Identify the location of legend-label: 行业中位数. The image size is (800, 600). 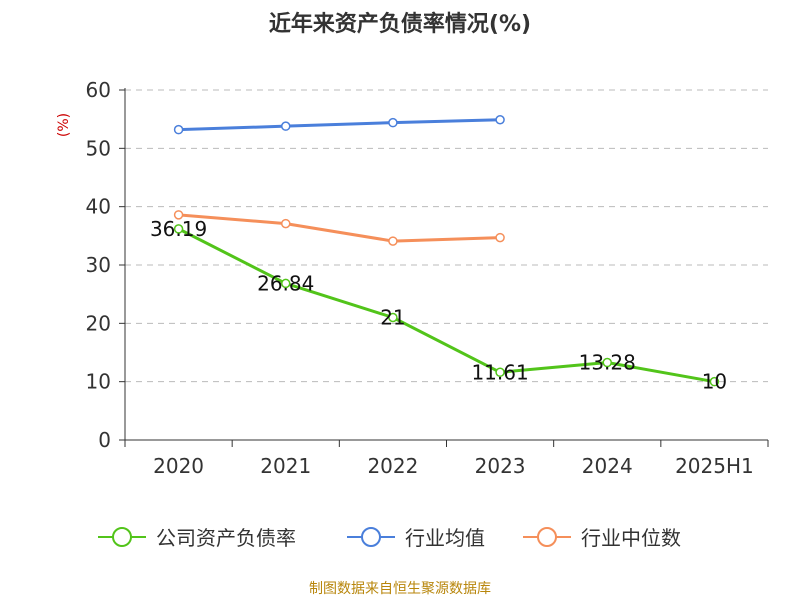
(631, 538).